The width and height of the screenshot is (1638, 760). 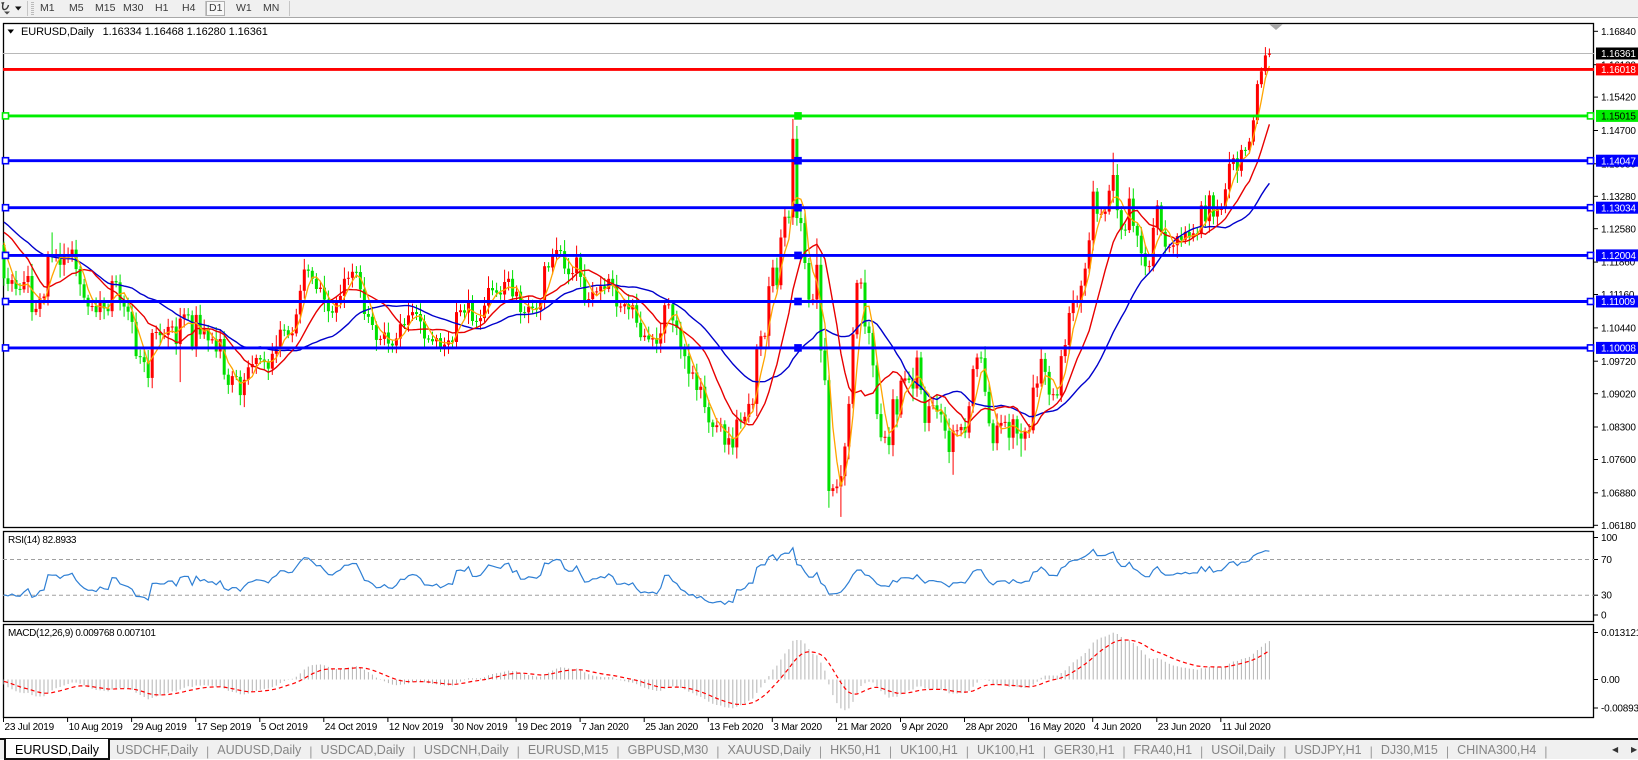 I want to click on svg-text: 10 Aug 2019, so click(x=96, y=727).